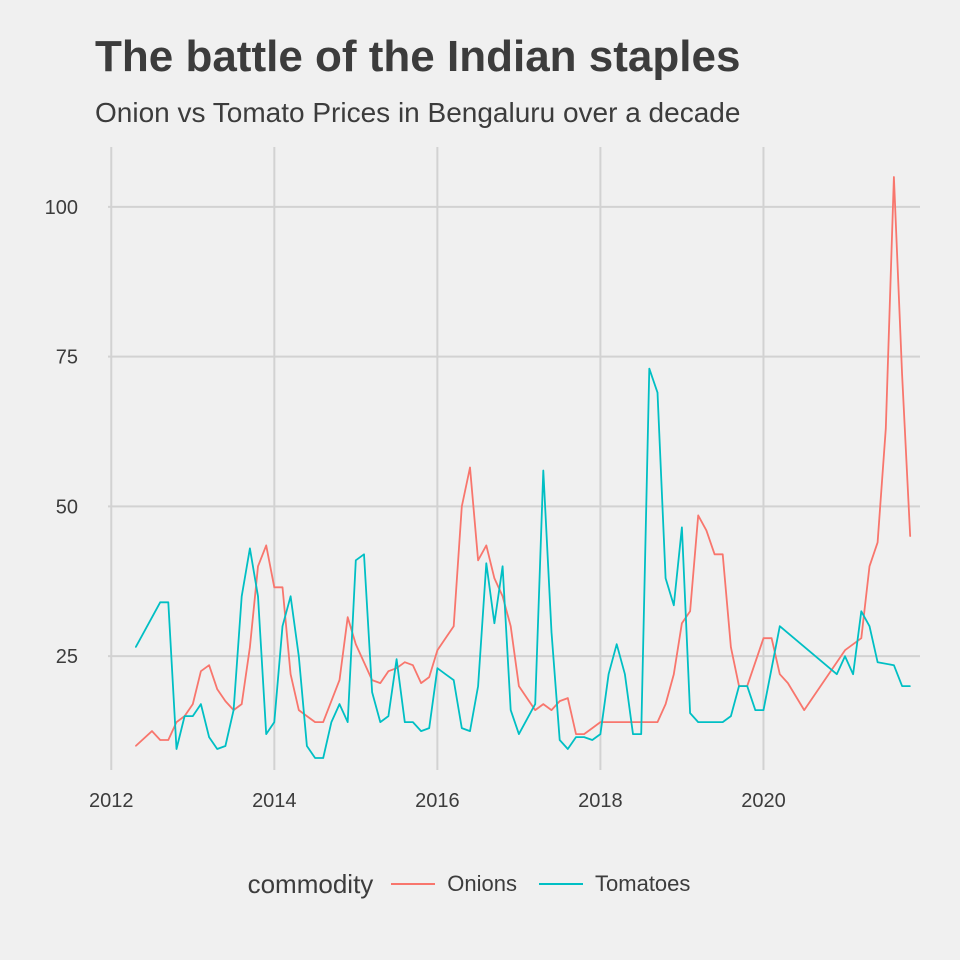 This screenshot has width=960, height=960. Describe the element at coordinates (482, 883) in the screenshot. I see `legend-label-onions: Onions` at that location.